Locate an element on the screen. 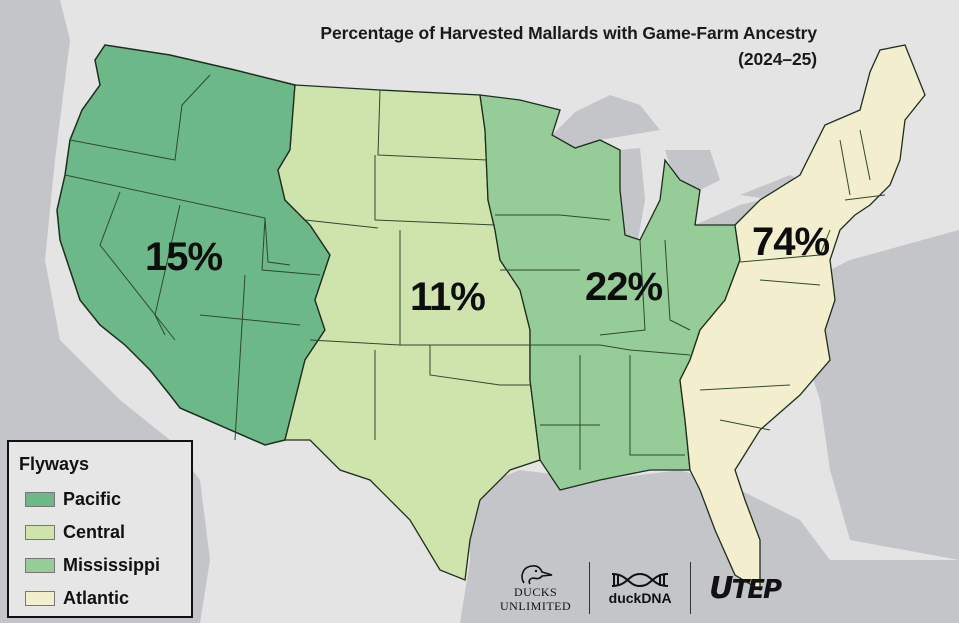  legend-item-atlantic: Atlantic is located at coordinates (100, 598).